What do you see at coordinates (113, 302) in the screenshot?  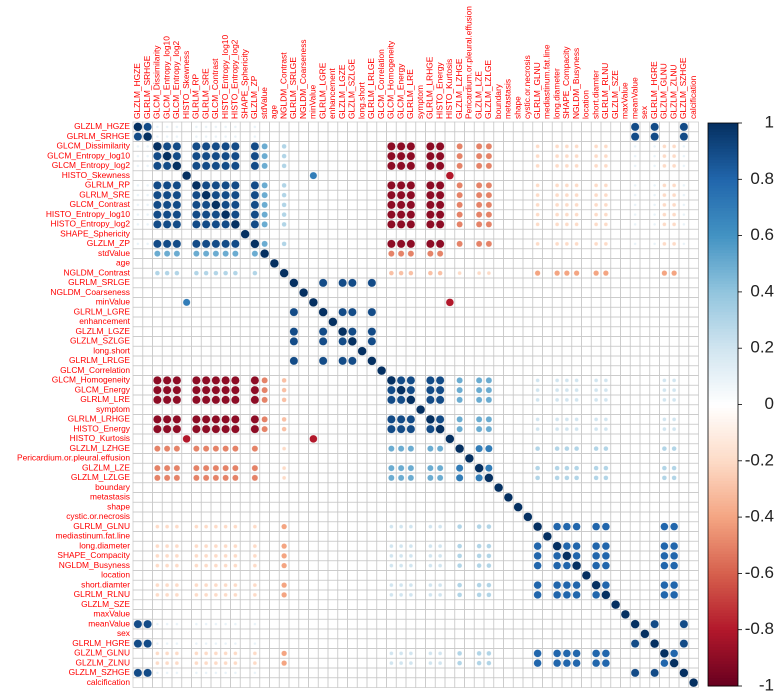 I see `row-label: minValue` at bounding box center [113, 302].